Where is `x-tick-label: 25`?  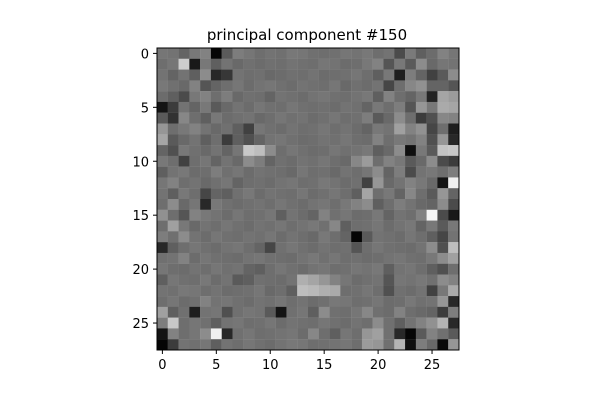 x-tick-label: 25 is located at coordinates (432, 365).